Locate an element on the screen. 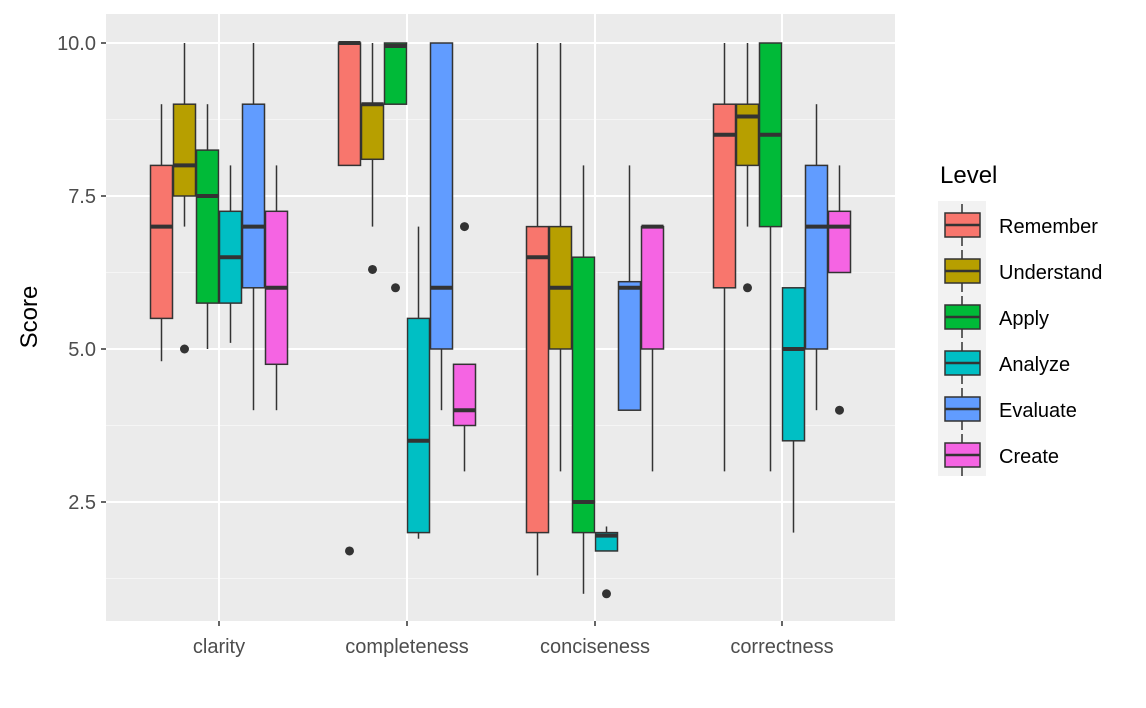  box-apply-correctness is located at coordinates (770, 257).